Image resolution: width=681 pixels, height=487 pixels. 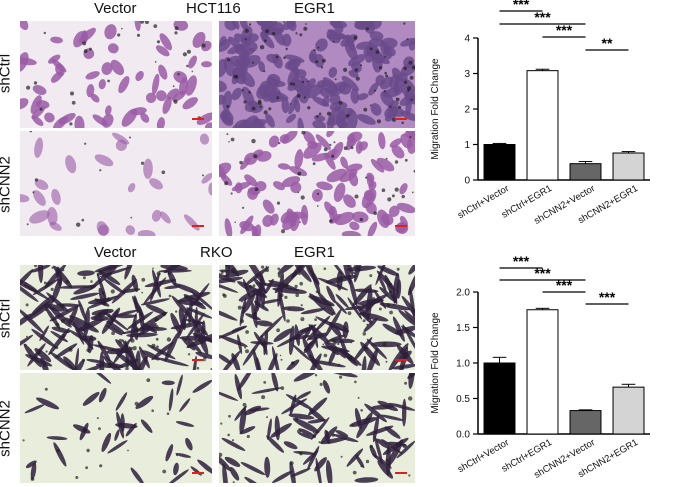 What do you see at coordinates (314, 8) in the screenshot?
I see `hct116-egr1-label: EGR1` at bounding box center [314, 8].